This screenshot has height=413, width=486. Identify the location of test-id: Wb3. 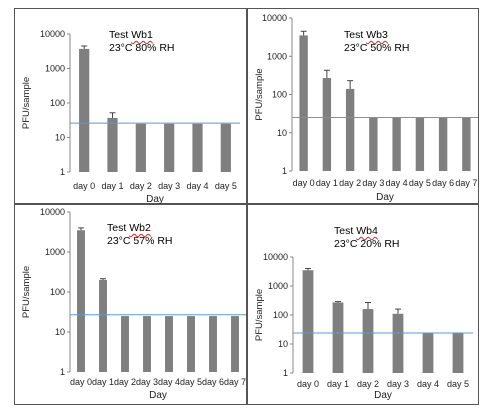
(377, 35).